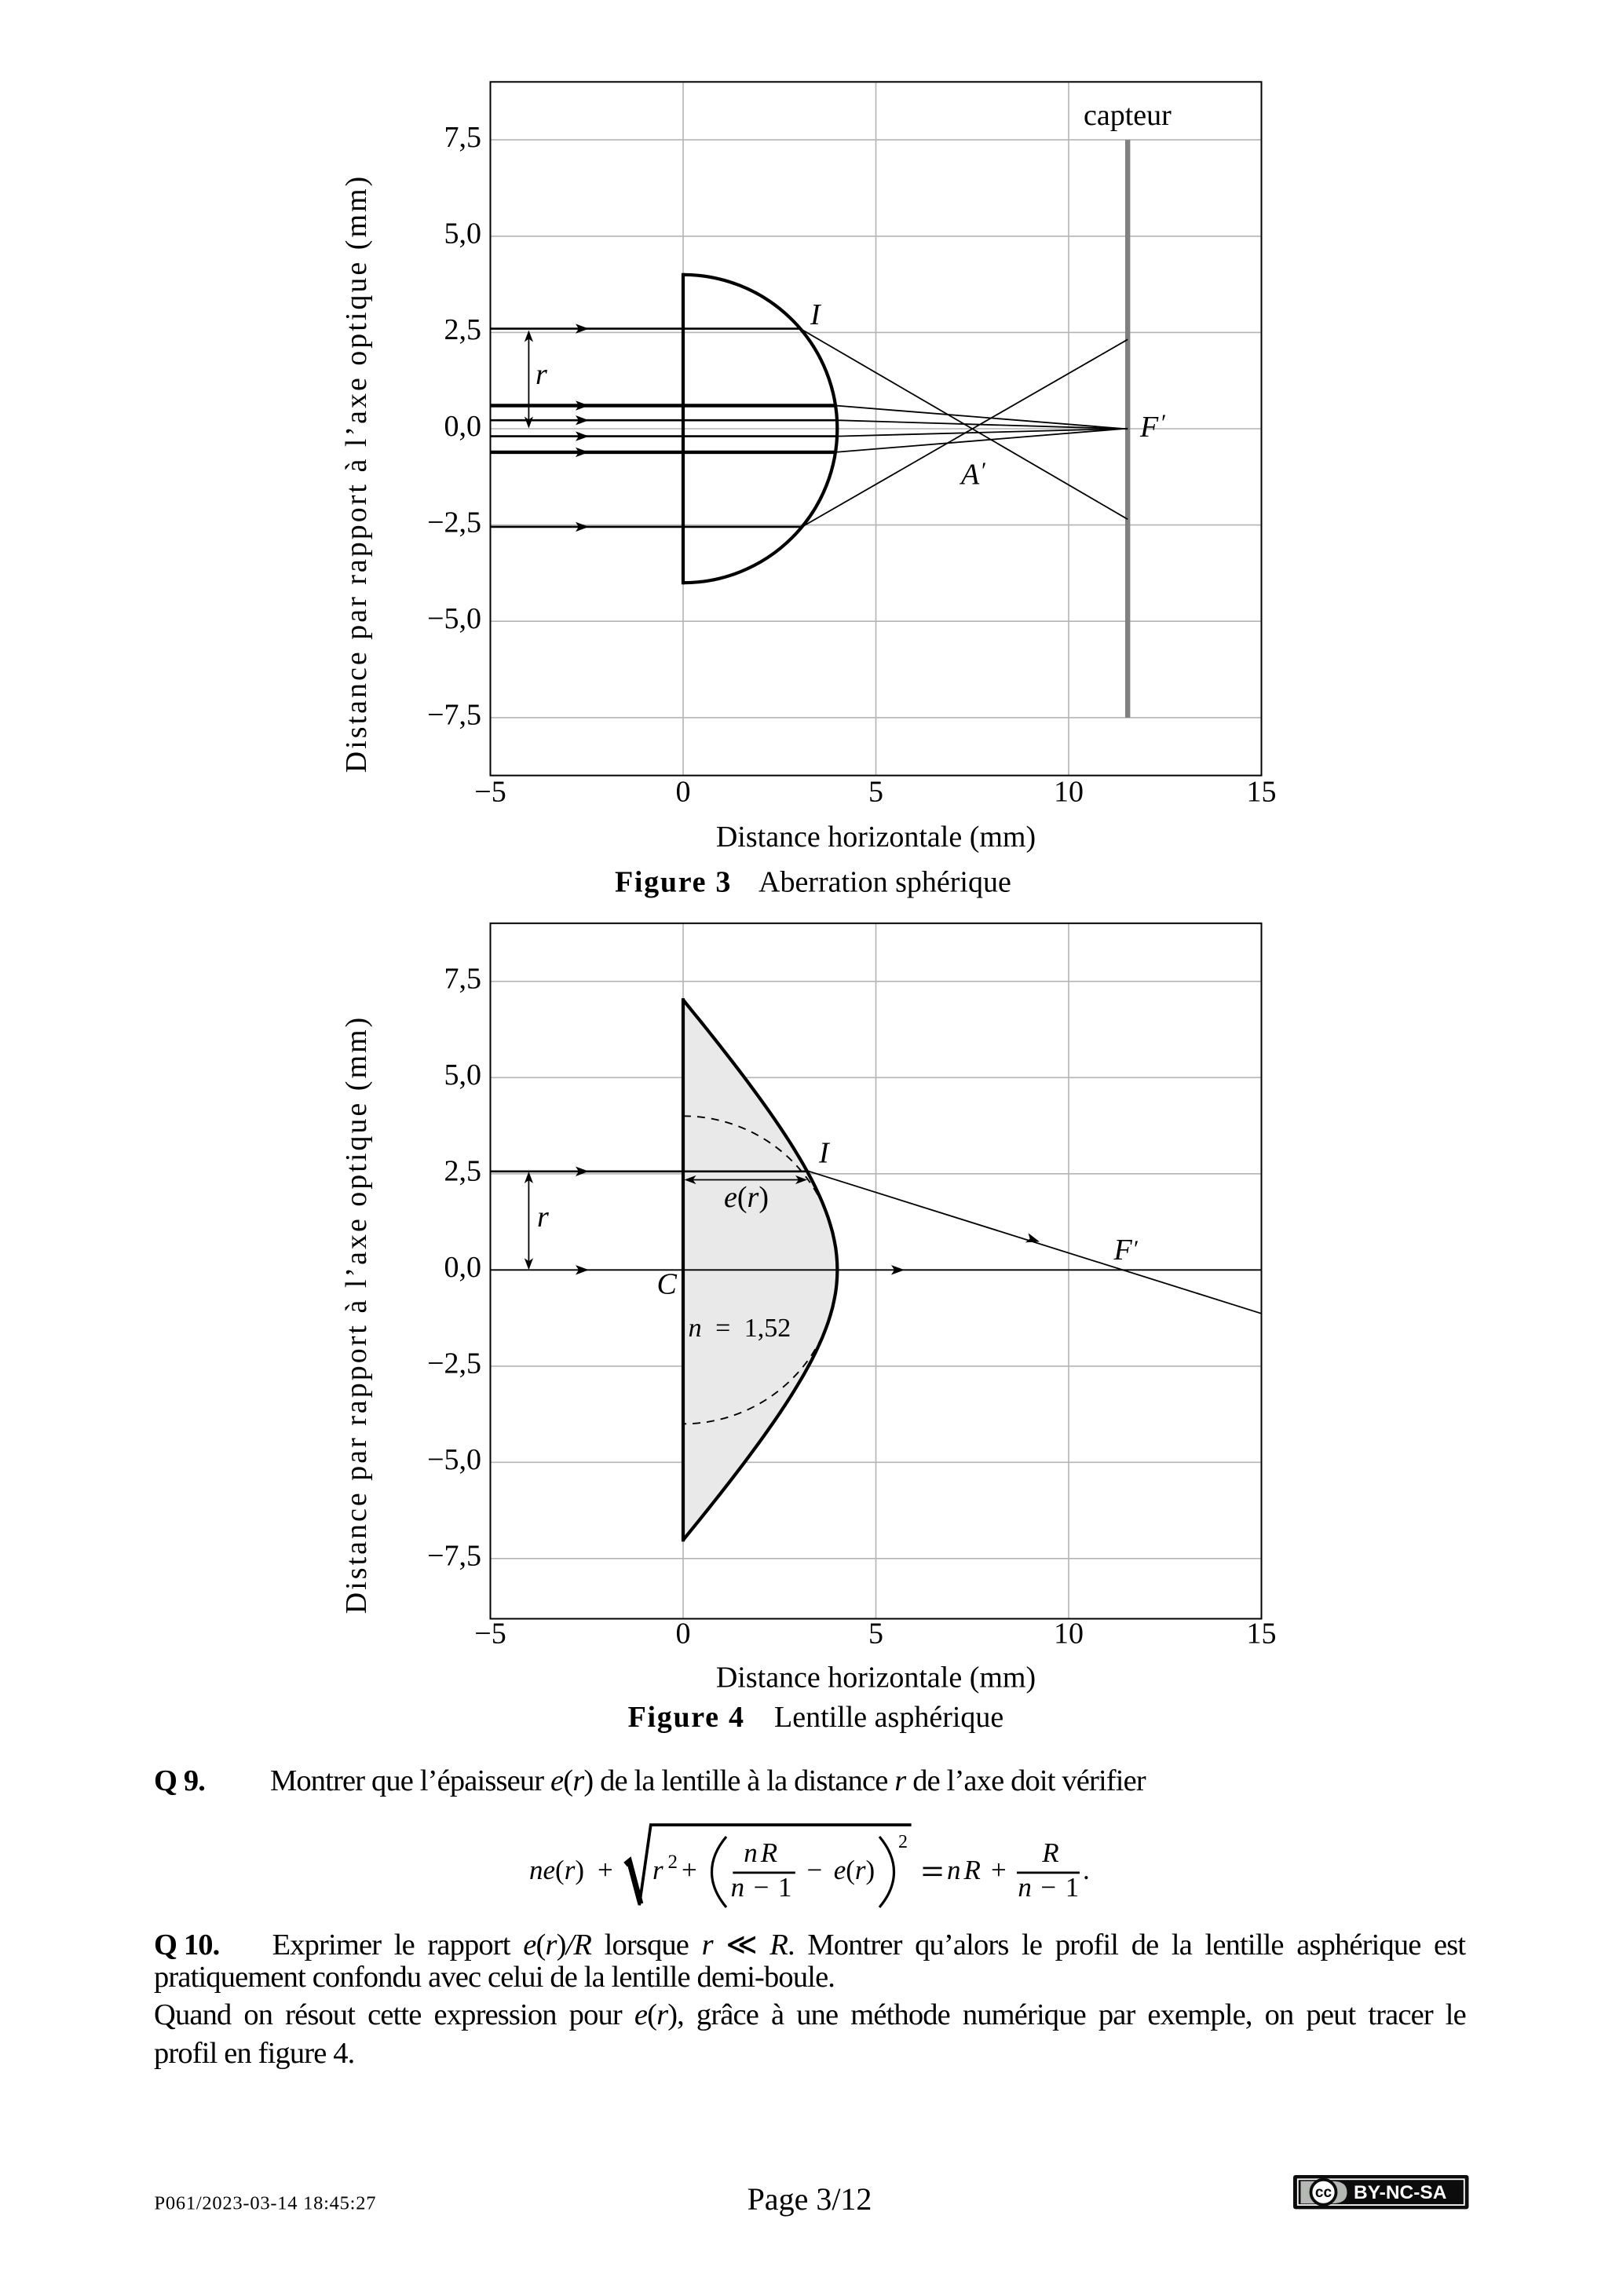 Image resolution: width=1623 pixels, height=2296 pixels. I want to click on svg-text: P061/2023-03-14 18:45:27, so click(266, 2203).